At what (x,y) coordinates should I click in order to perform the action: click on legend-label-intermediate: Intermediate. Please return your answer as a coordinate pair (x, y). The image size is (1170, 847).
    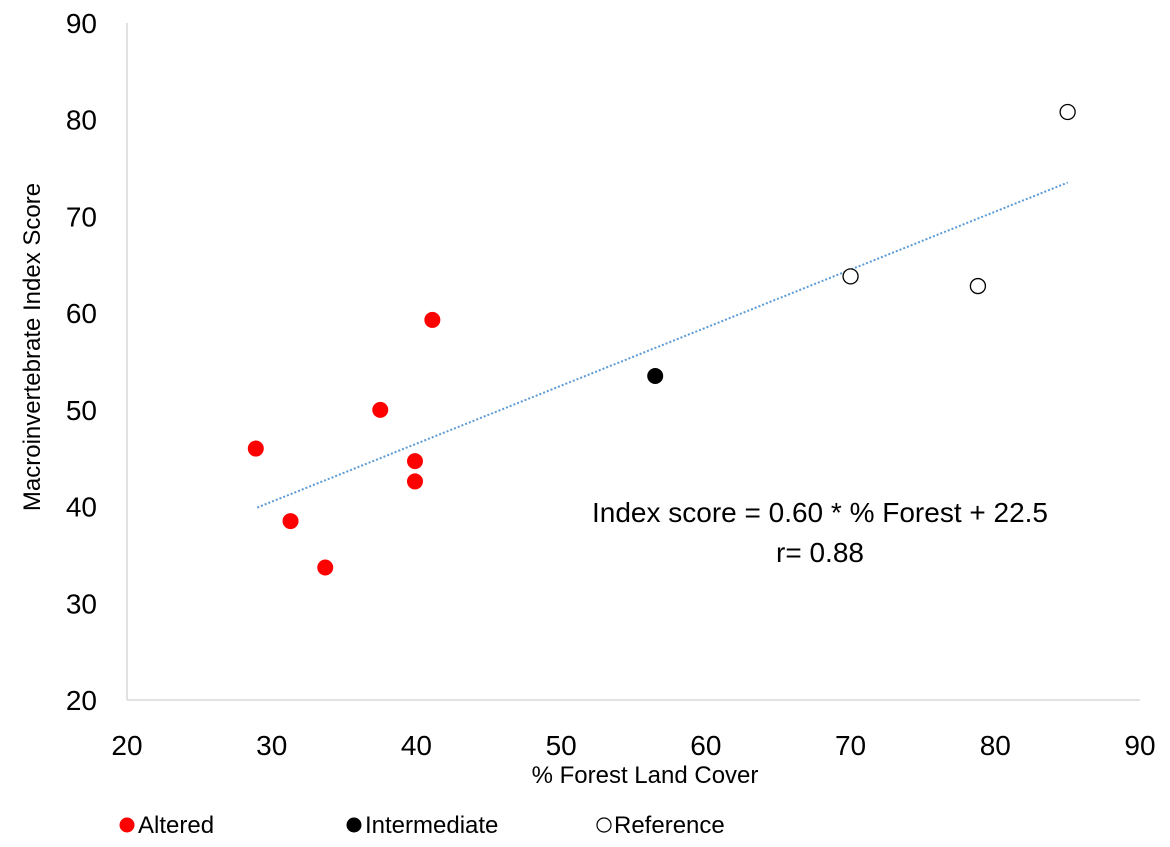
    Looking at the image, I should click on (431, 825).